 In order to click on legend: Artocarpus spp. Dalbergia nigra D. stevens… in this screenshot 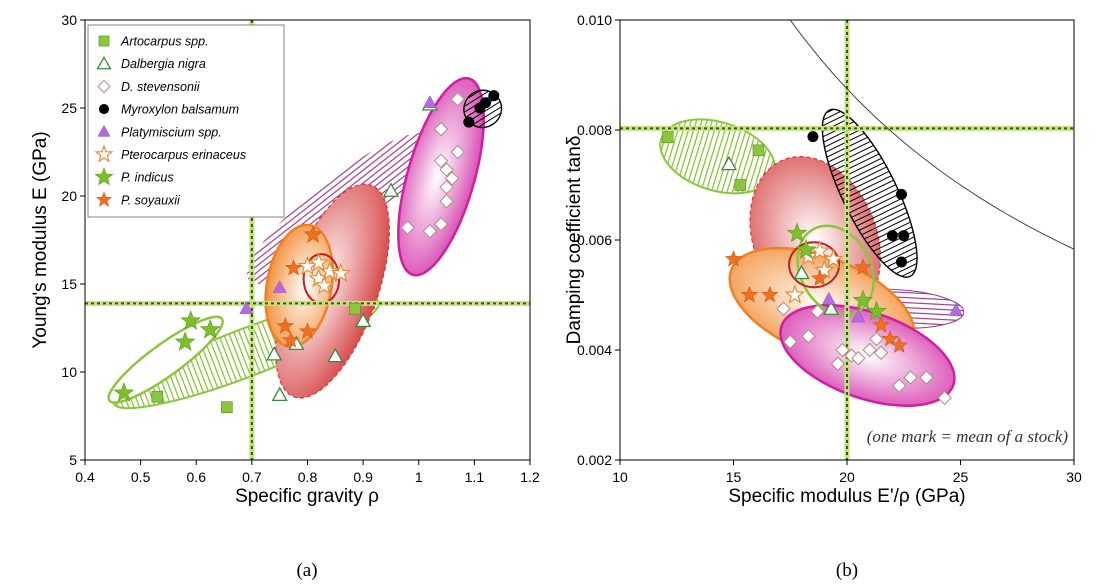, I will do `click(186, 121)`.